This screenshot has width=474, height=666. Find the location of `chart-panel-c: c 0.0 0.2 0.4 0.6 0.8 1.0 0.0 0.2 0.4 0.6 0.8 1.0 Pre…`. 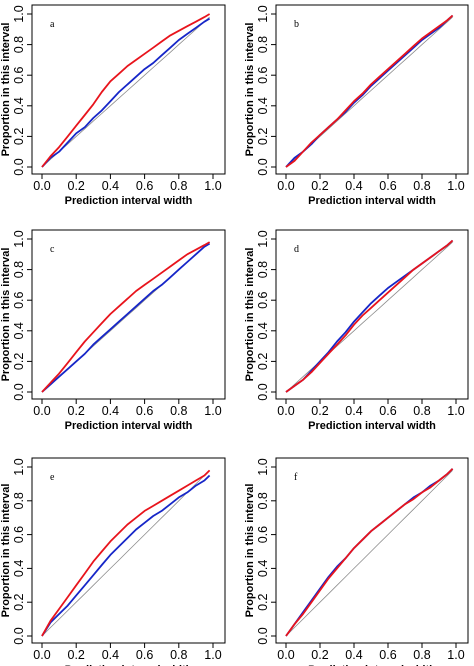

chart-panel-c: c 0.0 0.2 0.4 0.6 0.8 1.0 0.0 0.2 0.4 0.6 0.8 1.0 Pre… is located at coordinates (113, 330).